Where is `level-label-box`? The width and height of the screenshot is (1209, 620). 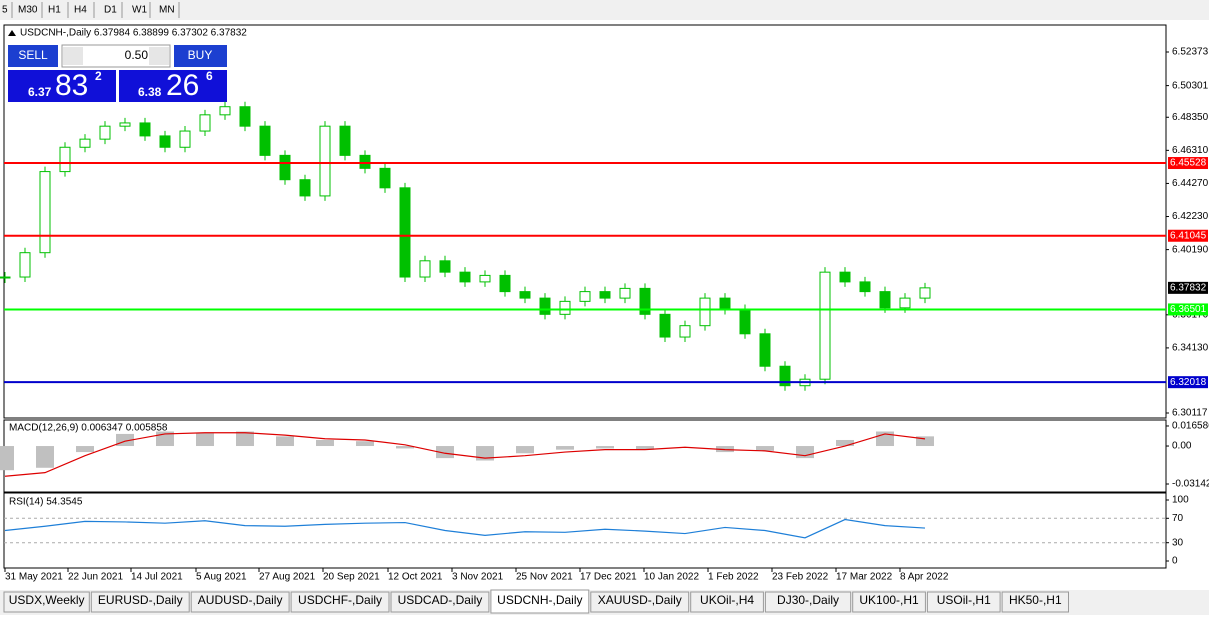
level-label-box is located at coordinates (1188, 235).